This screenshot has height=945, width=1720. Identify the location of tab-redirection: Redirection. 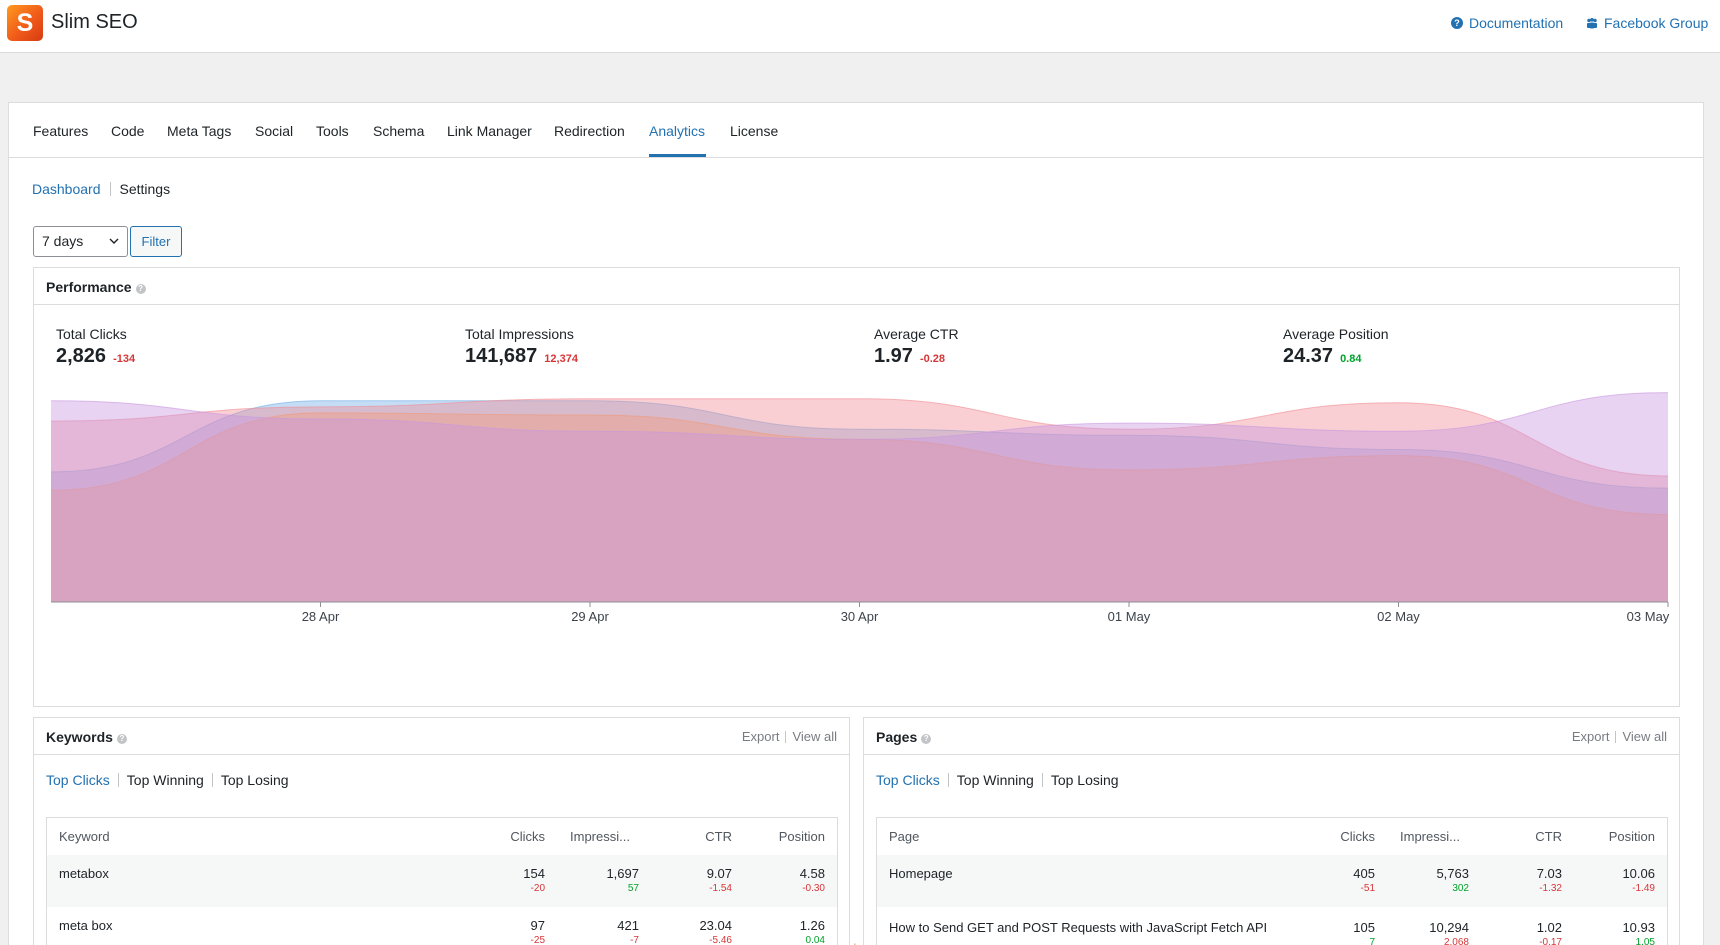
(589, 131).